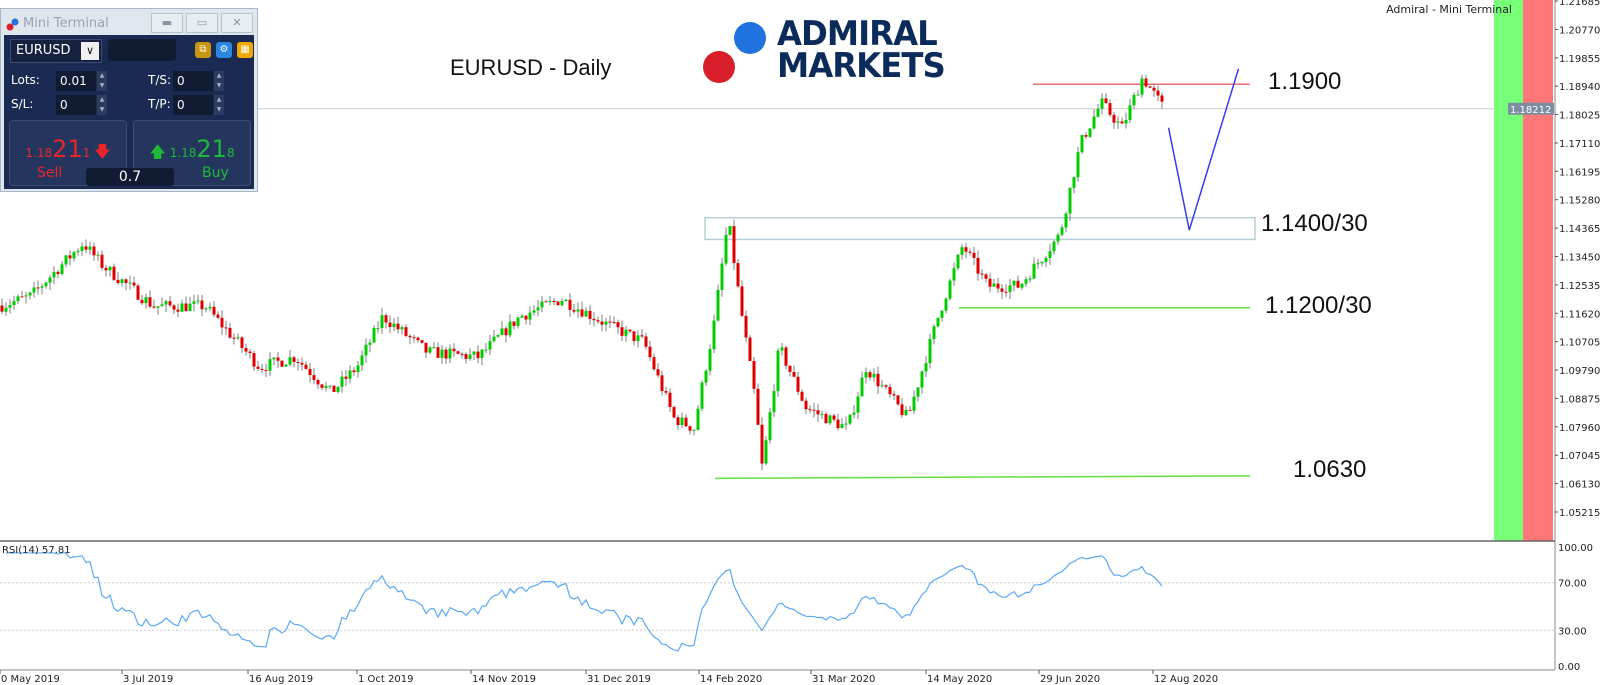  What do you see at coordinates (56, 51) in the screenshot?
I see `symbol-select: EURUSD ∨` at bounding box center [56, 51].